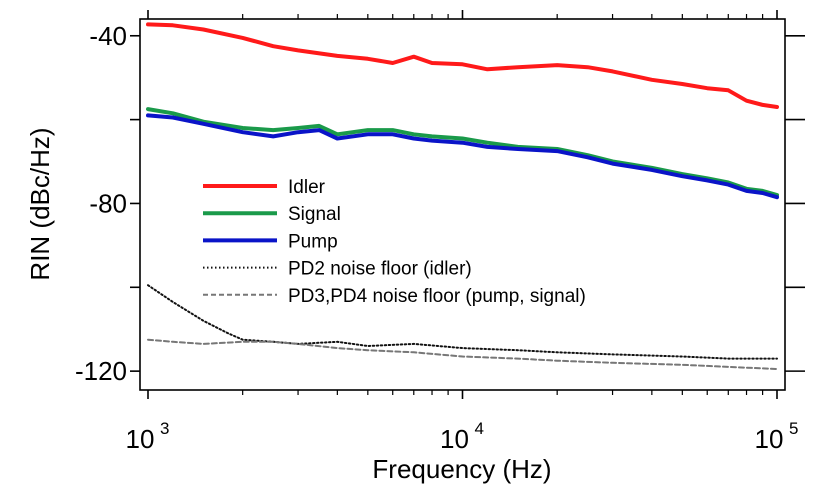  What do you see at coordinates (108, 36) in the screenshot?
I see `y-tick-label: -40` at bounding box center [108, 36].